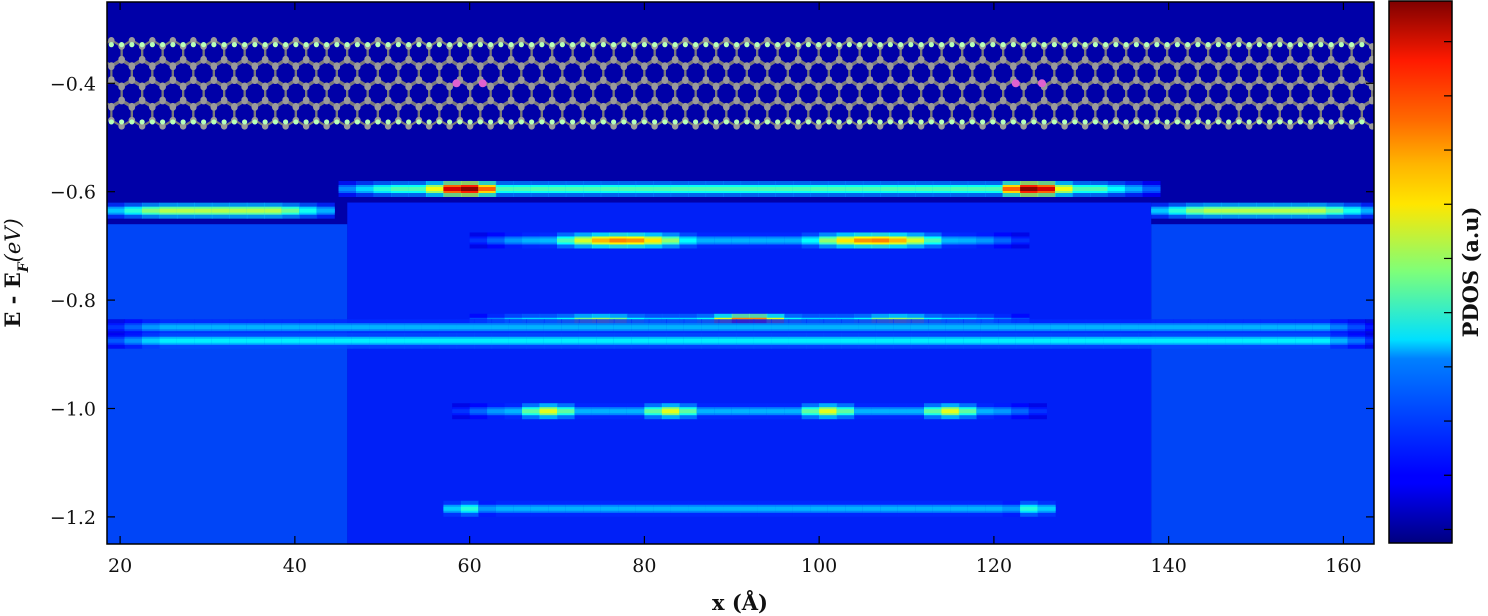 Image resolution: width=1488 pixels, height=616 pixels. What do you see at coordinates (1448, 286) in the screenshot?
I see `colorbar-ticks` at bounding box center [1448, 286].